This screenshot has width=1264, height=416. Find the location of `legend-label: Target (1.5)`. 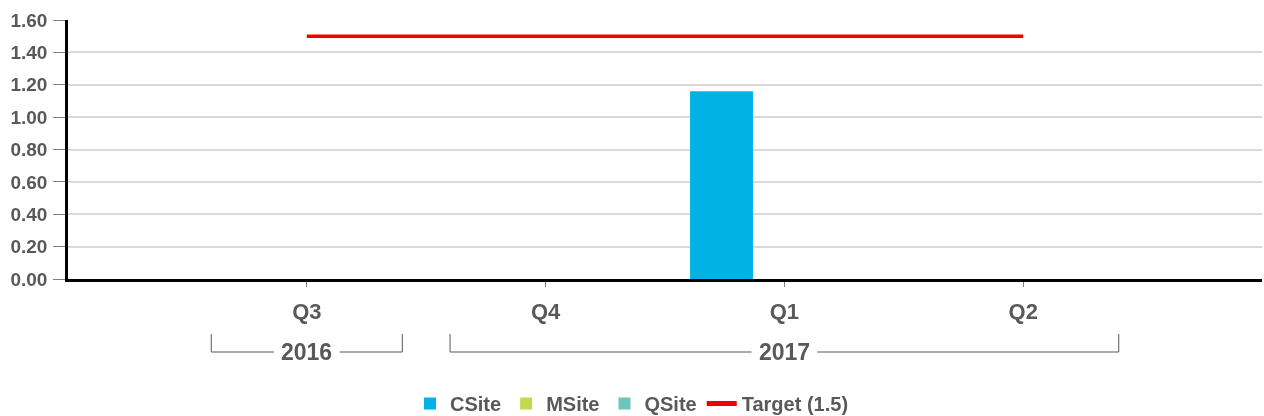

legend-label: Target (1.5) is located at coordinates (795, 404).